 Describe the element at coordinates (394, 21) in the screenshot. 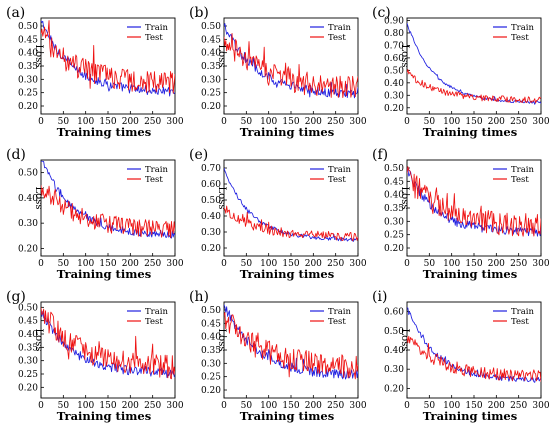

I see `y-tick-label: 0.90` at that location.